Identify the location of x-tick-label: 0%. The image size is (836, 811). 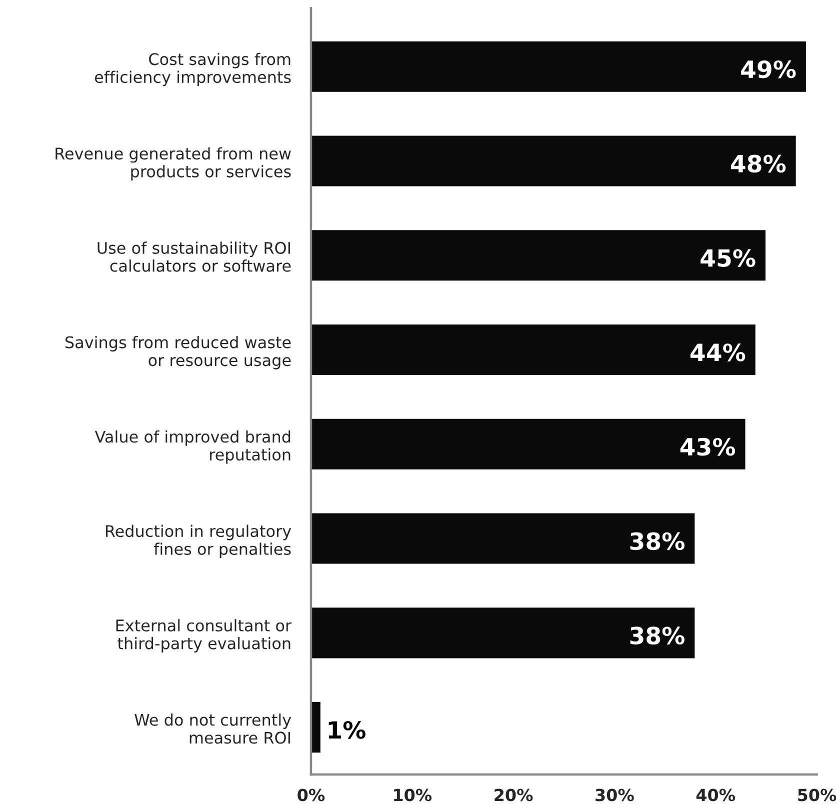
(311, 795).